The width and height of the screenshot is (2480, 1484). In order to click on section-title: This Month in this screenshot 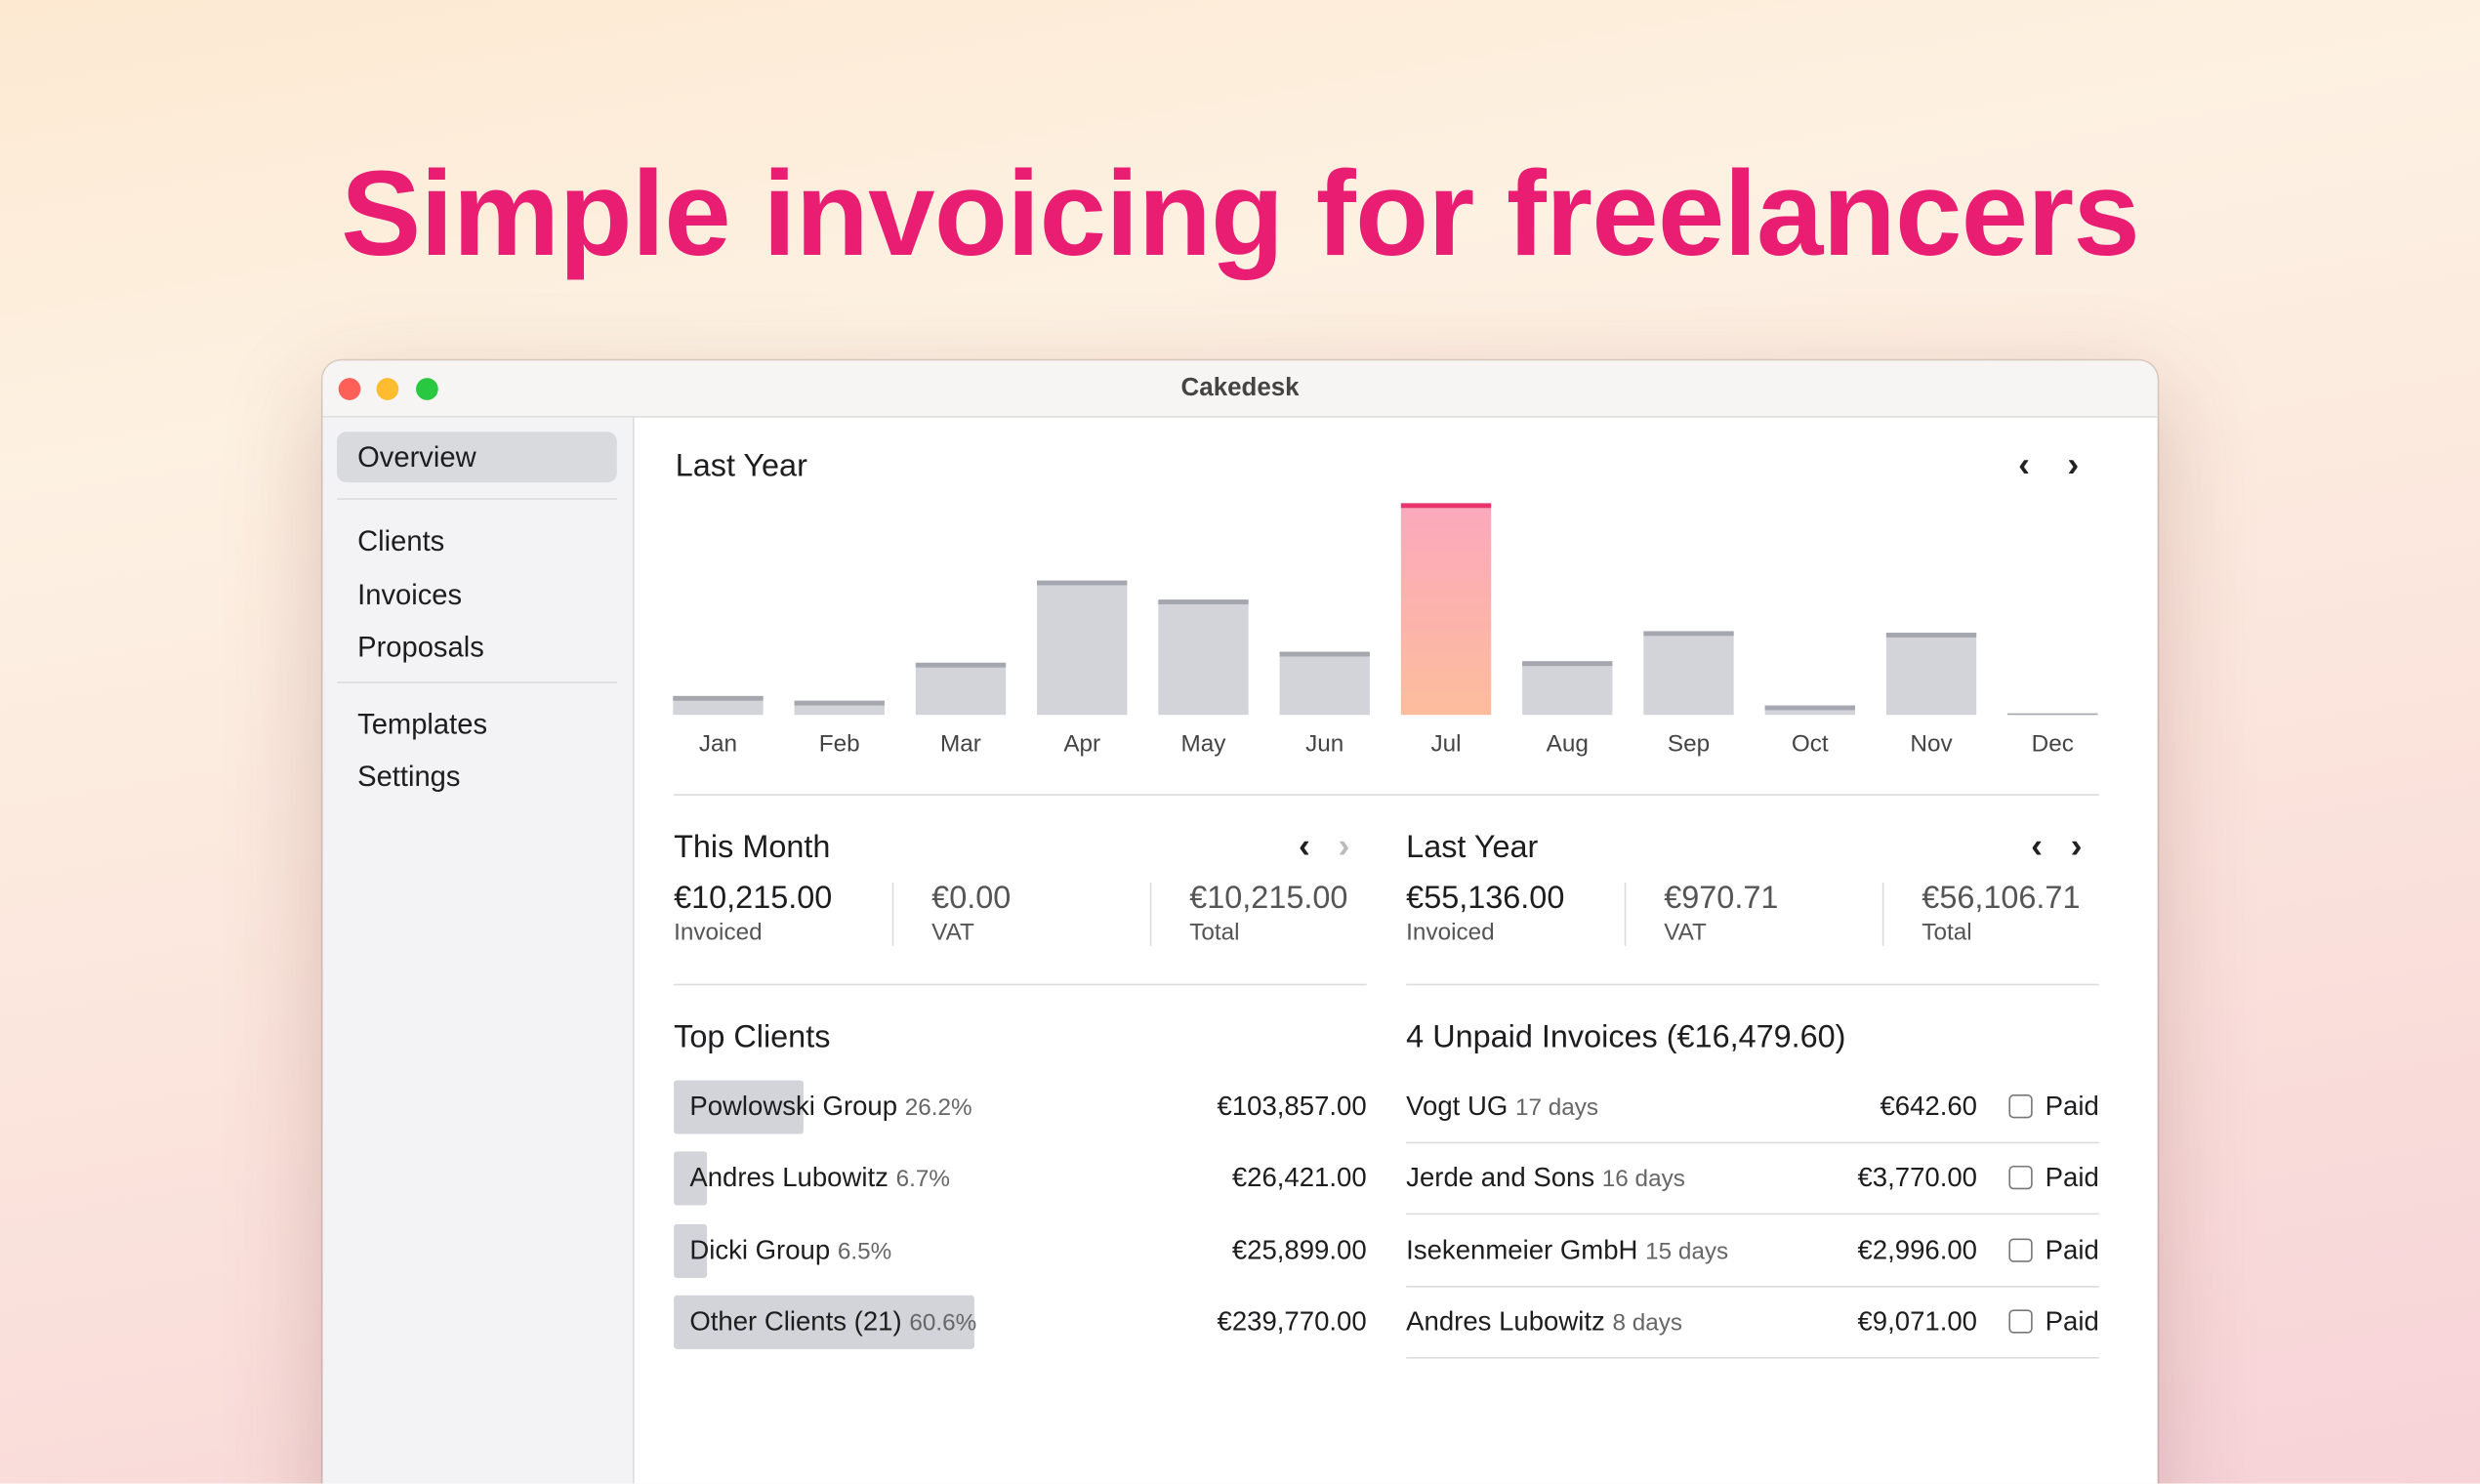, I will do `click(753, 848)`.